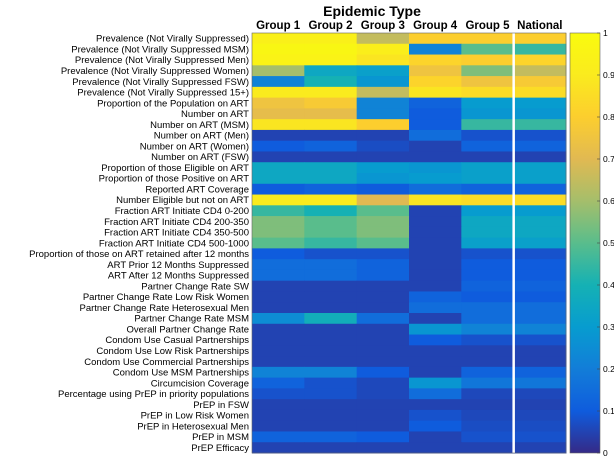 Image resolution: width=614 pixels, height=457 pixels. What do you see at coordinates (200, 383) in the screenshot?
I see `row-label: Circumcision Coverage` at bounding box center [200, 383].